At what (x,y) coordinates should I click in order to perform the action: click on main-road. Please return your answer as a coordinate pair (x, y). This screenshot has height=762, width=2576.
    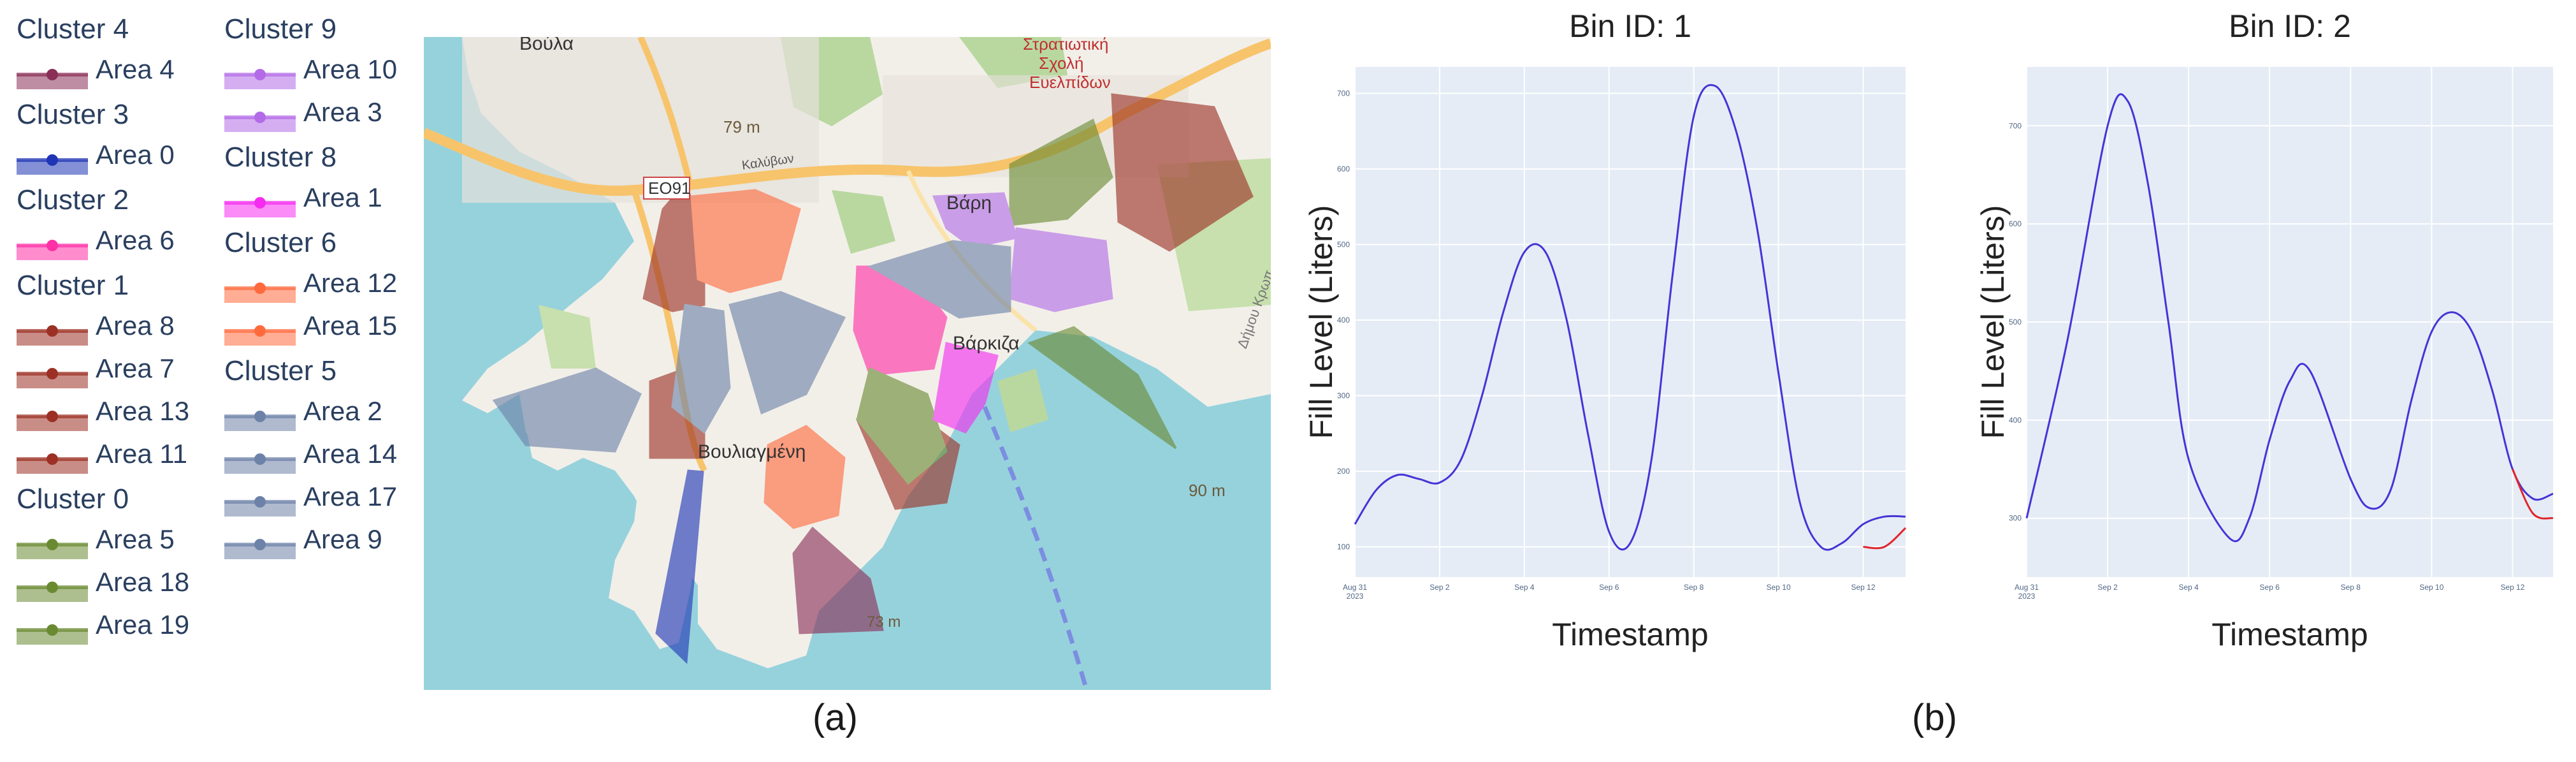
    Looking at the image, I should click on (847, 117).